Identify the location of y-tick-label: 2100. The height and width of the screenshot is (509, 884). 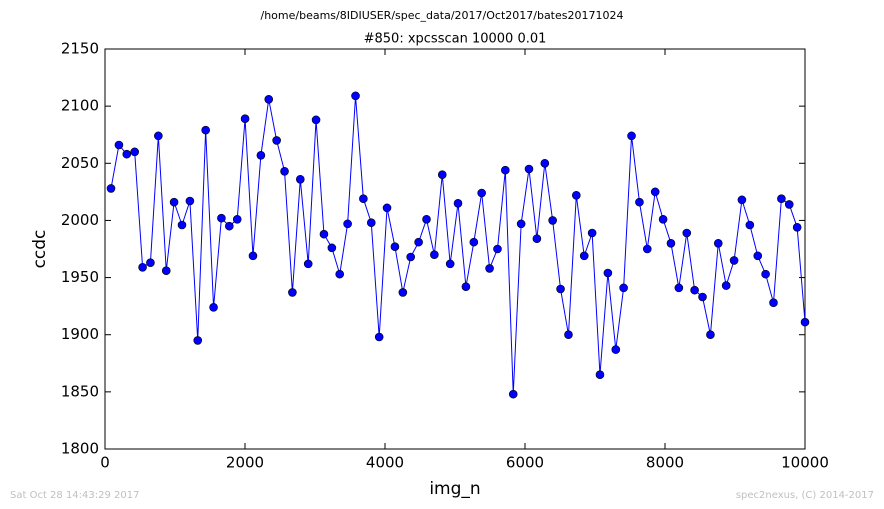
(80, 106).